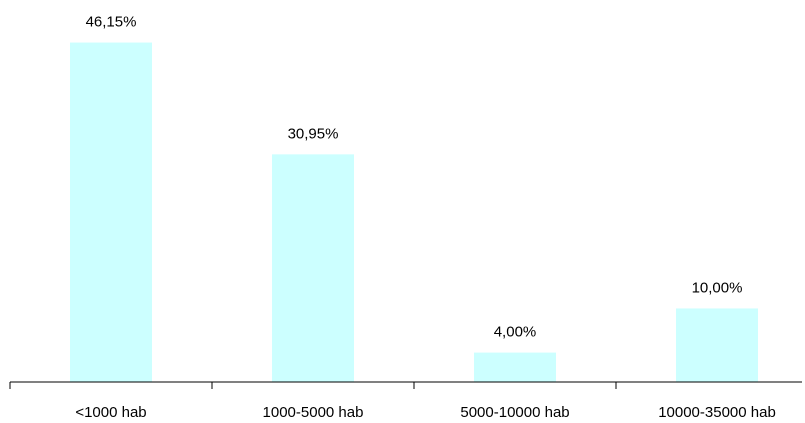 The width and height of the screenshot is (805, 423). Describe the element at coordinates (717, 412) in the screenshot. I see `x-tick-label: 10000-35000 hab` at that location.